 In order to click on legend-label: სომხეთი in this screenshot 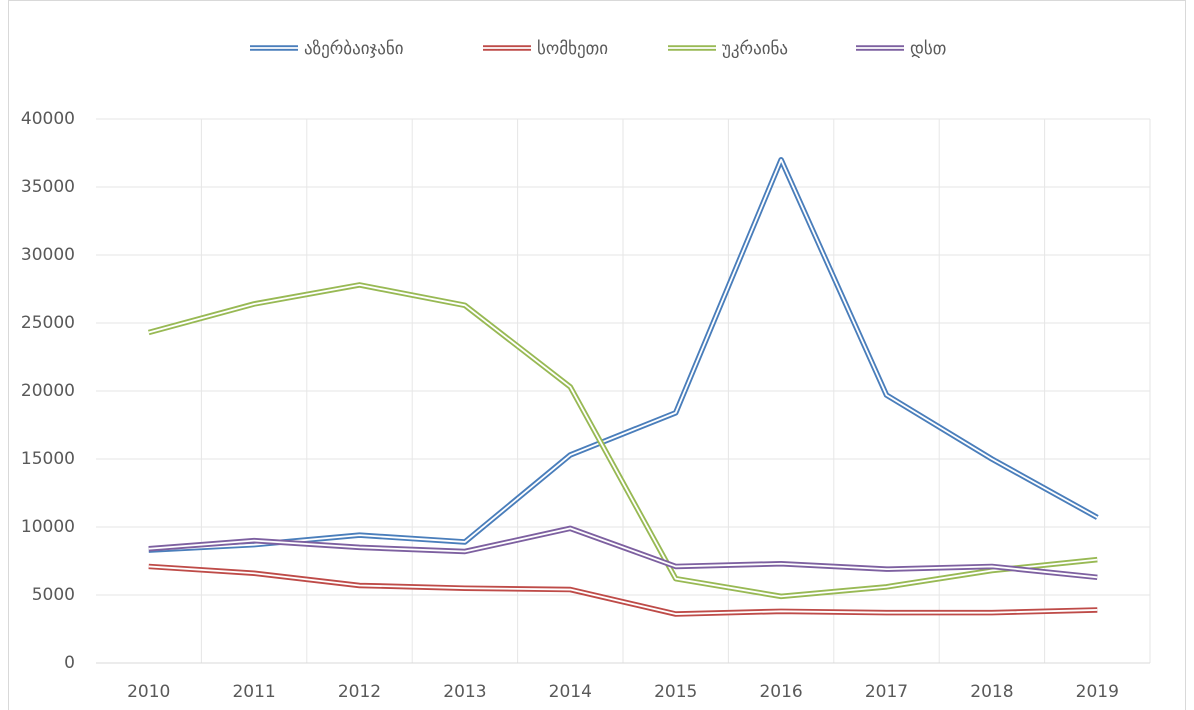, I will do `click(572, 49)`.